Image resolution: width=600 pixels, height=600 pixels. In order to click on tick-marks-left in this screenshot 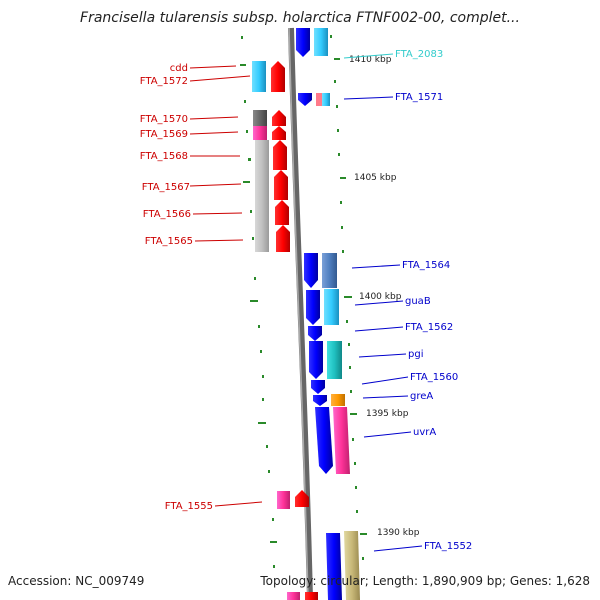, I will do `click(258, 302)`.